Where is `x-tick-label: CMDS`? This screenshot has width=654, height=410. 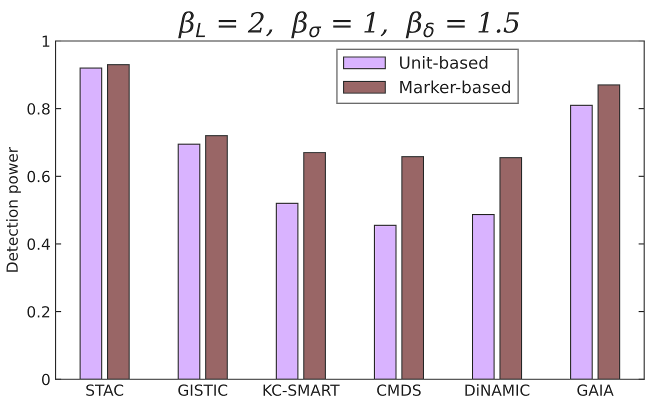 x-tick-label: CMDS is located at coordinates (399, 390).